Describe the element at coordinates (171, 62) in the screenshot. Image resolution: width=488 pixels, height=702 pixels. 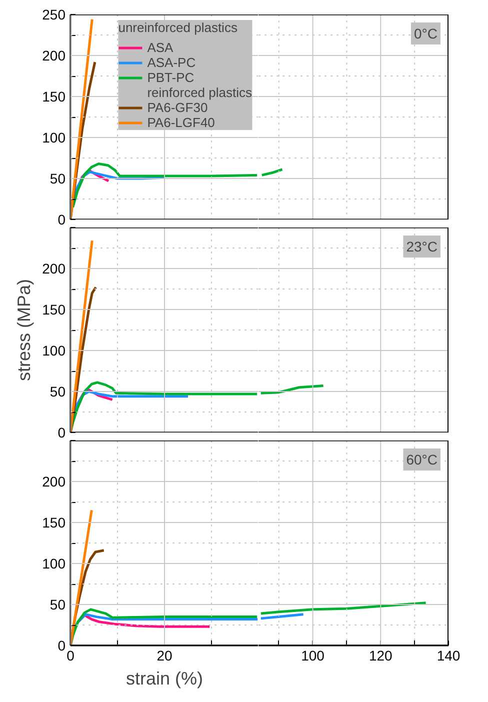
I see `legend-label: ASA-PC` at that location.